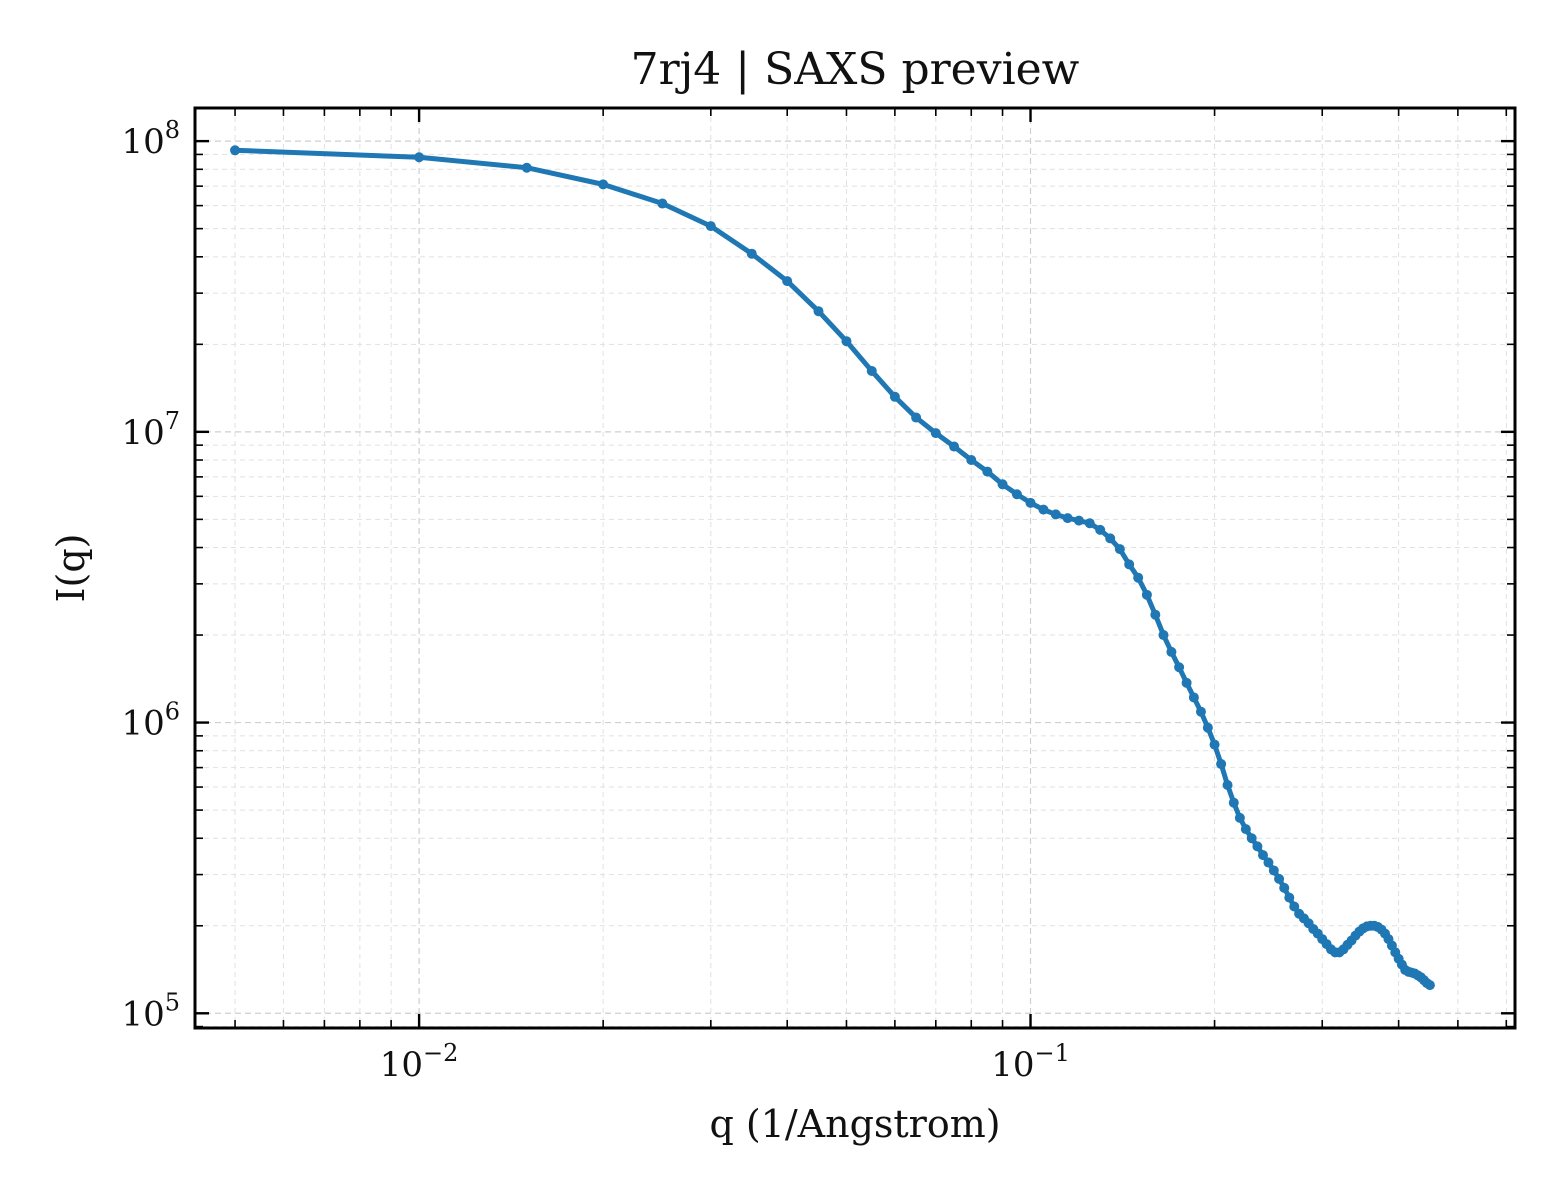 This screenshot has width=1560, height=1200. I want to click on y-tick-label: 10⁸, so click(150, 139).